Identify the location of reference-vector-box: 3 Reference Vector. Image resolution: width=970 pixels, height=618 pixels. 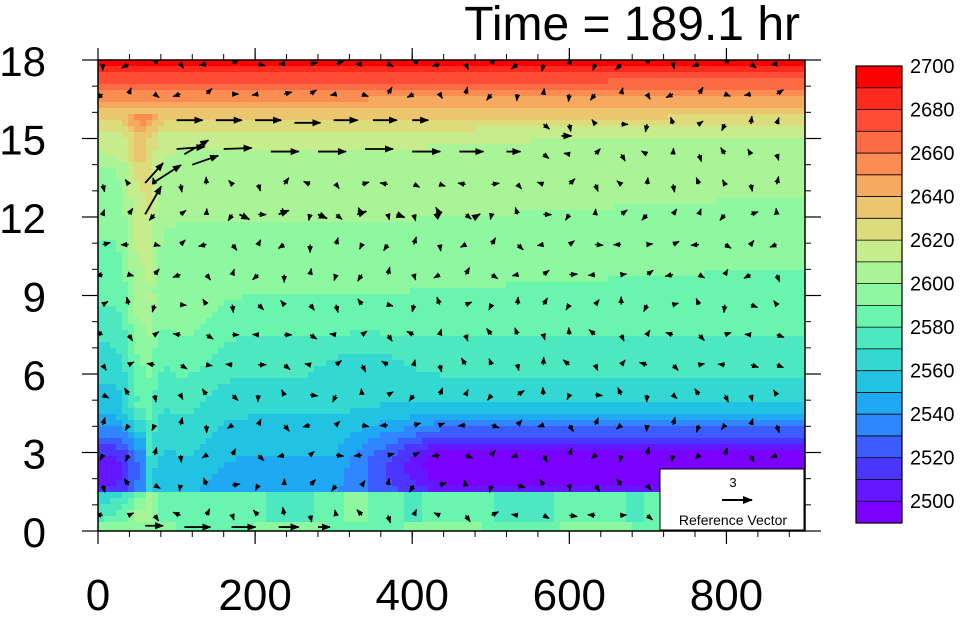
(732, 499).